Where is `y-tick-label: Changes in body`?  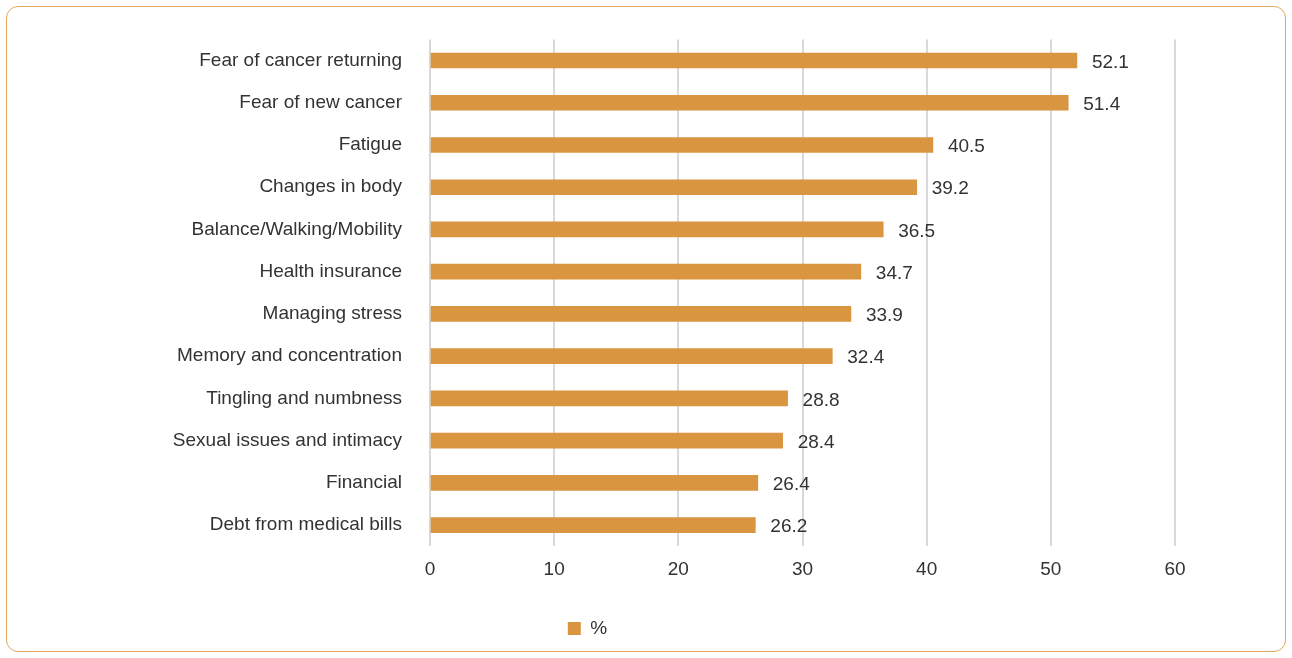 y-tick-label: Changes in body is located at coordinates (331, 186).